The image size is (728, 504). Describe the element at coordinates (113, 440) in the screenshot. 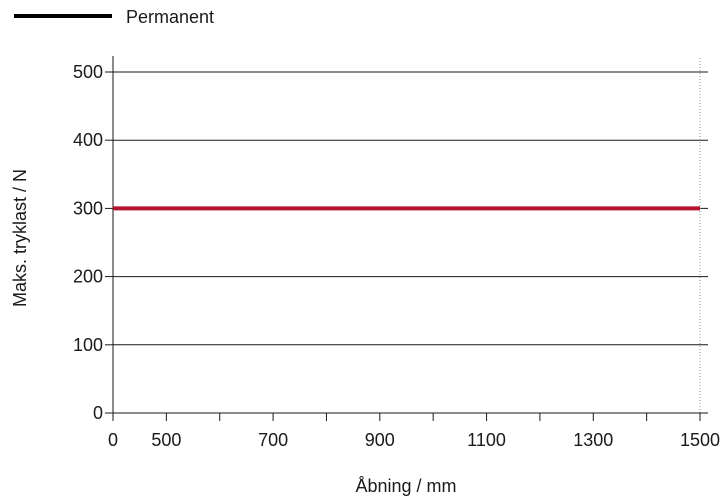

I see `x-tick-label-0: 0` at that location.